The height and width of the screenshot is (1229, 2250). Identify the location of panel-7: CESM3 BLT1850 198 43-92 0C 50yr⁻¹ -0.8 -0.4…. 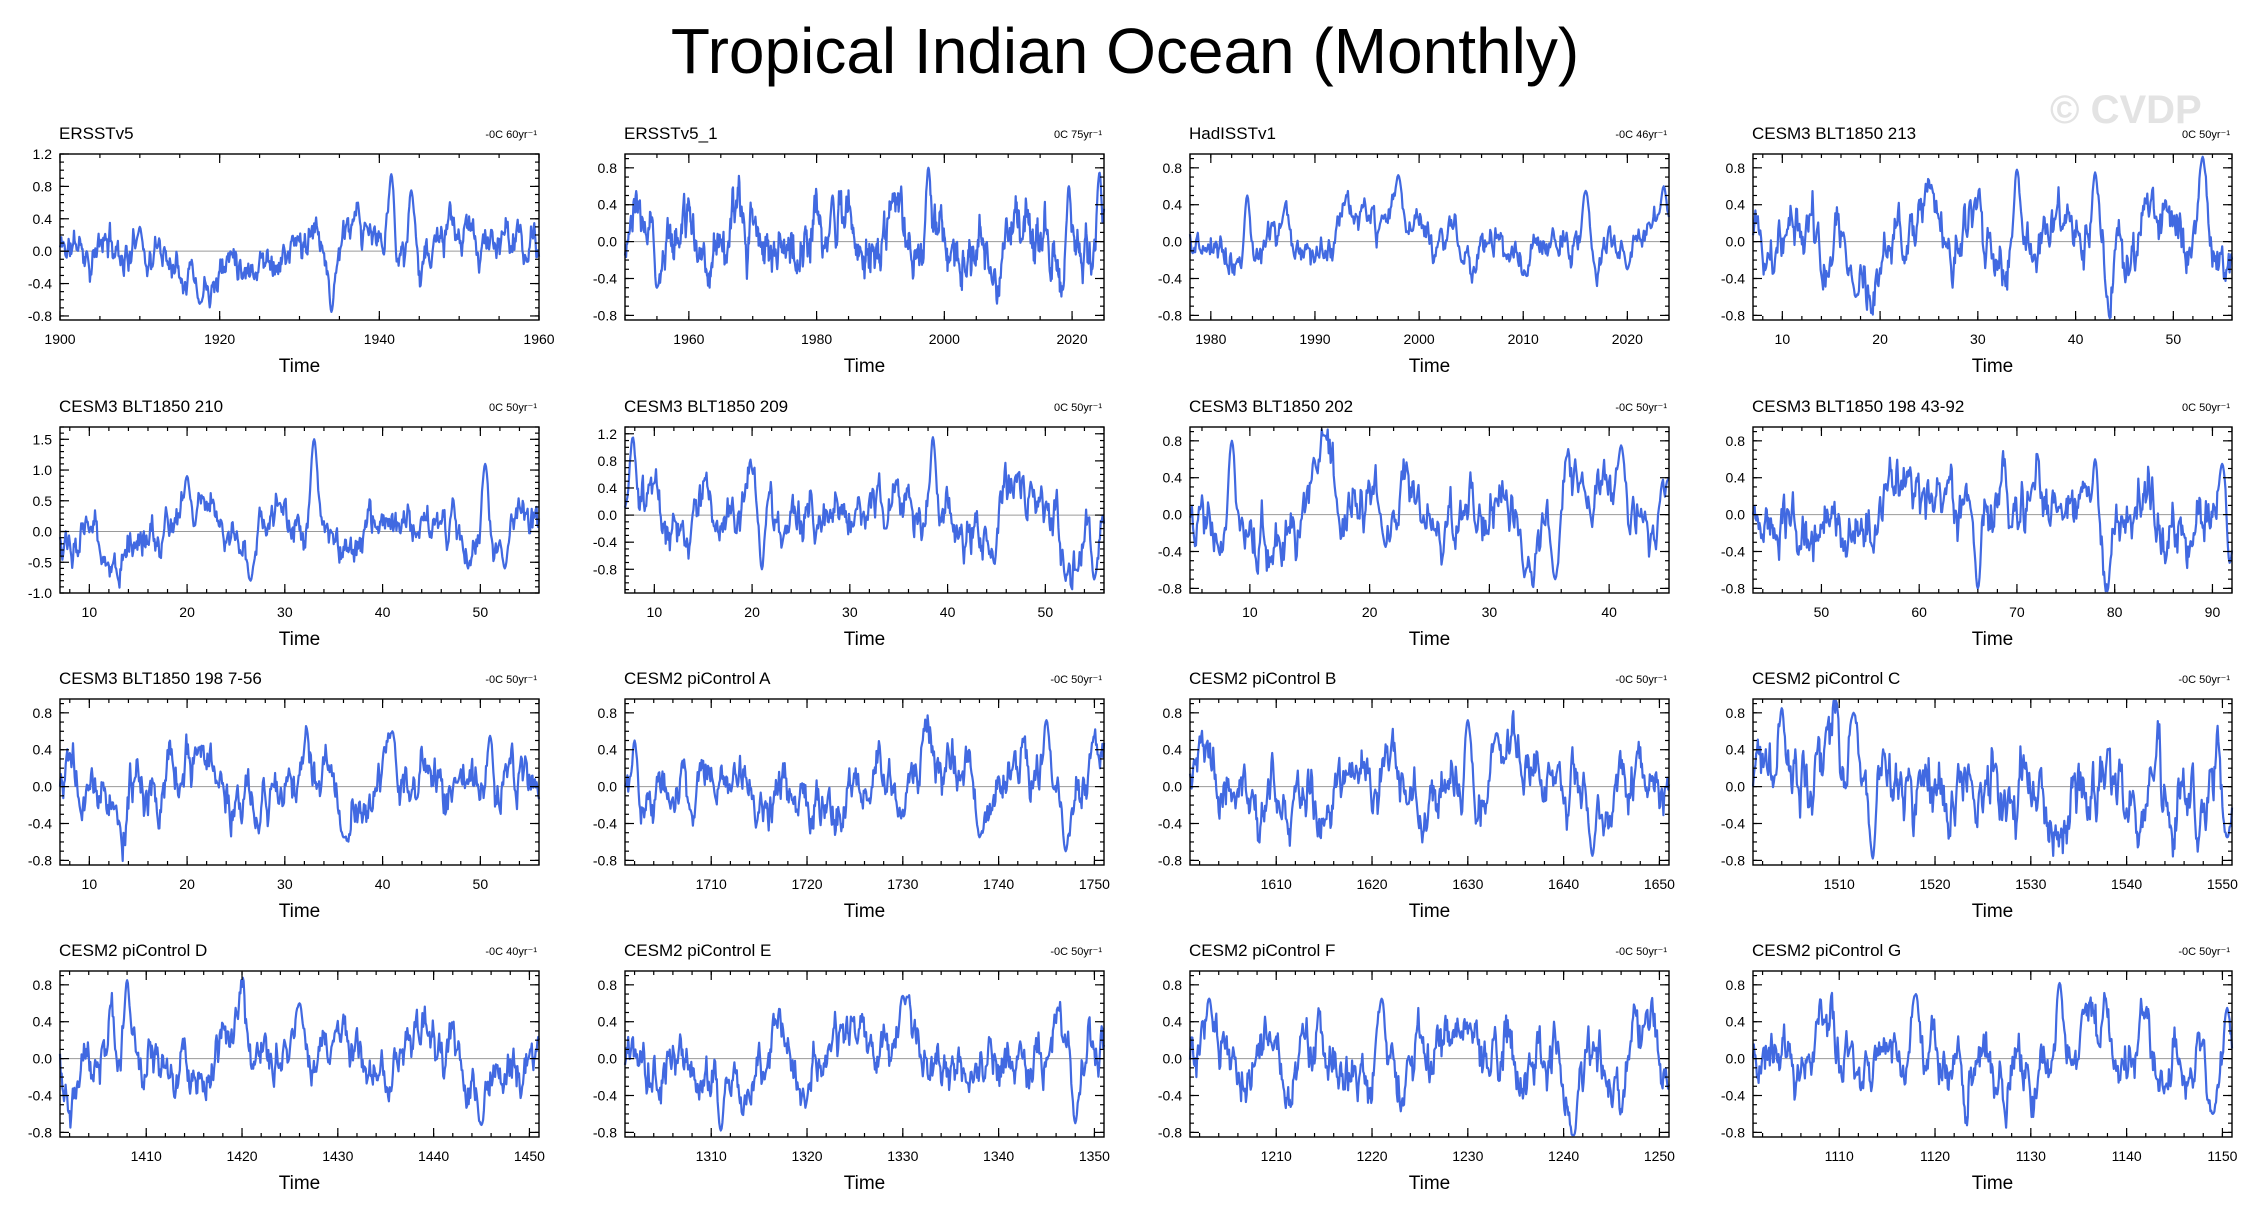
(1977, 523).